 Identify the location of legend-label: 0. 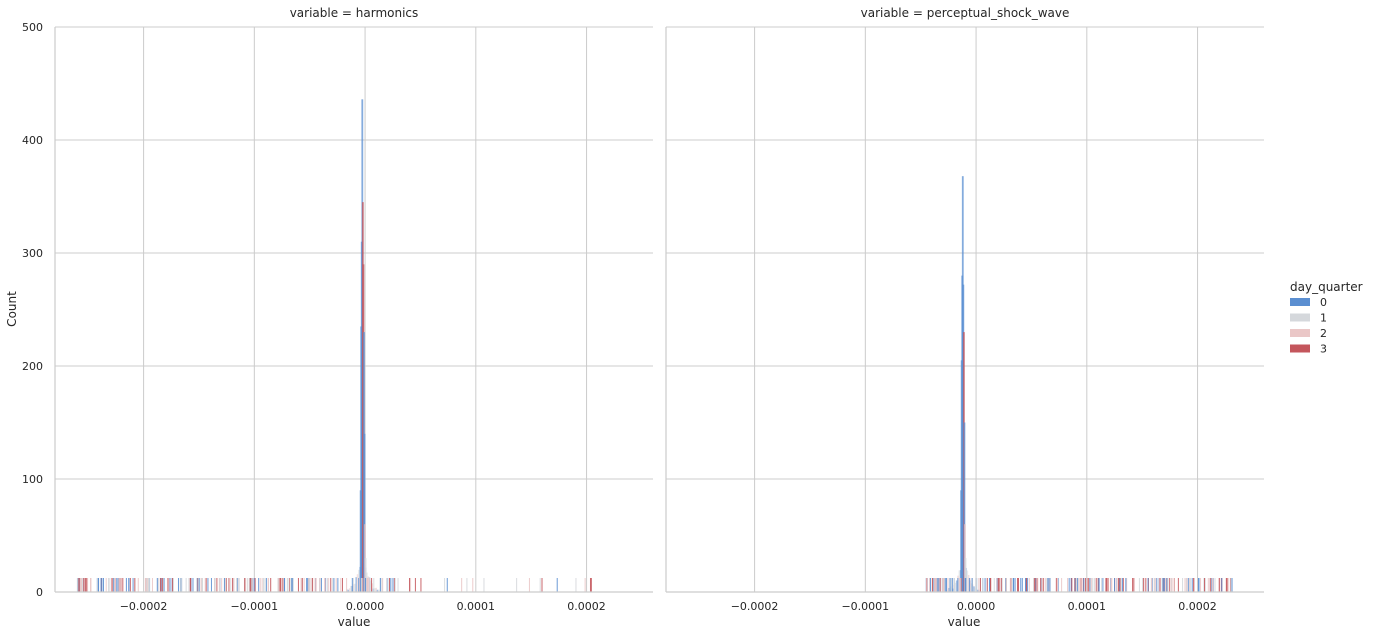
(1323, 302).